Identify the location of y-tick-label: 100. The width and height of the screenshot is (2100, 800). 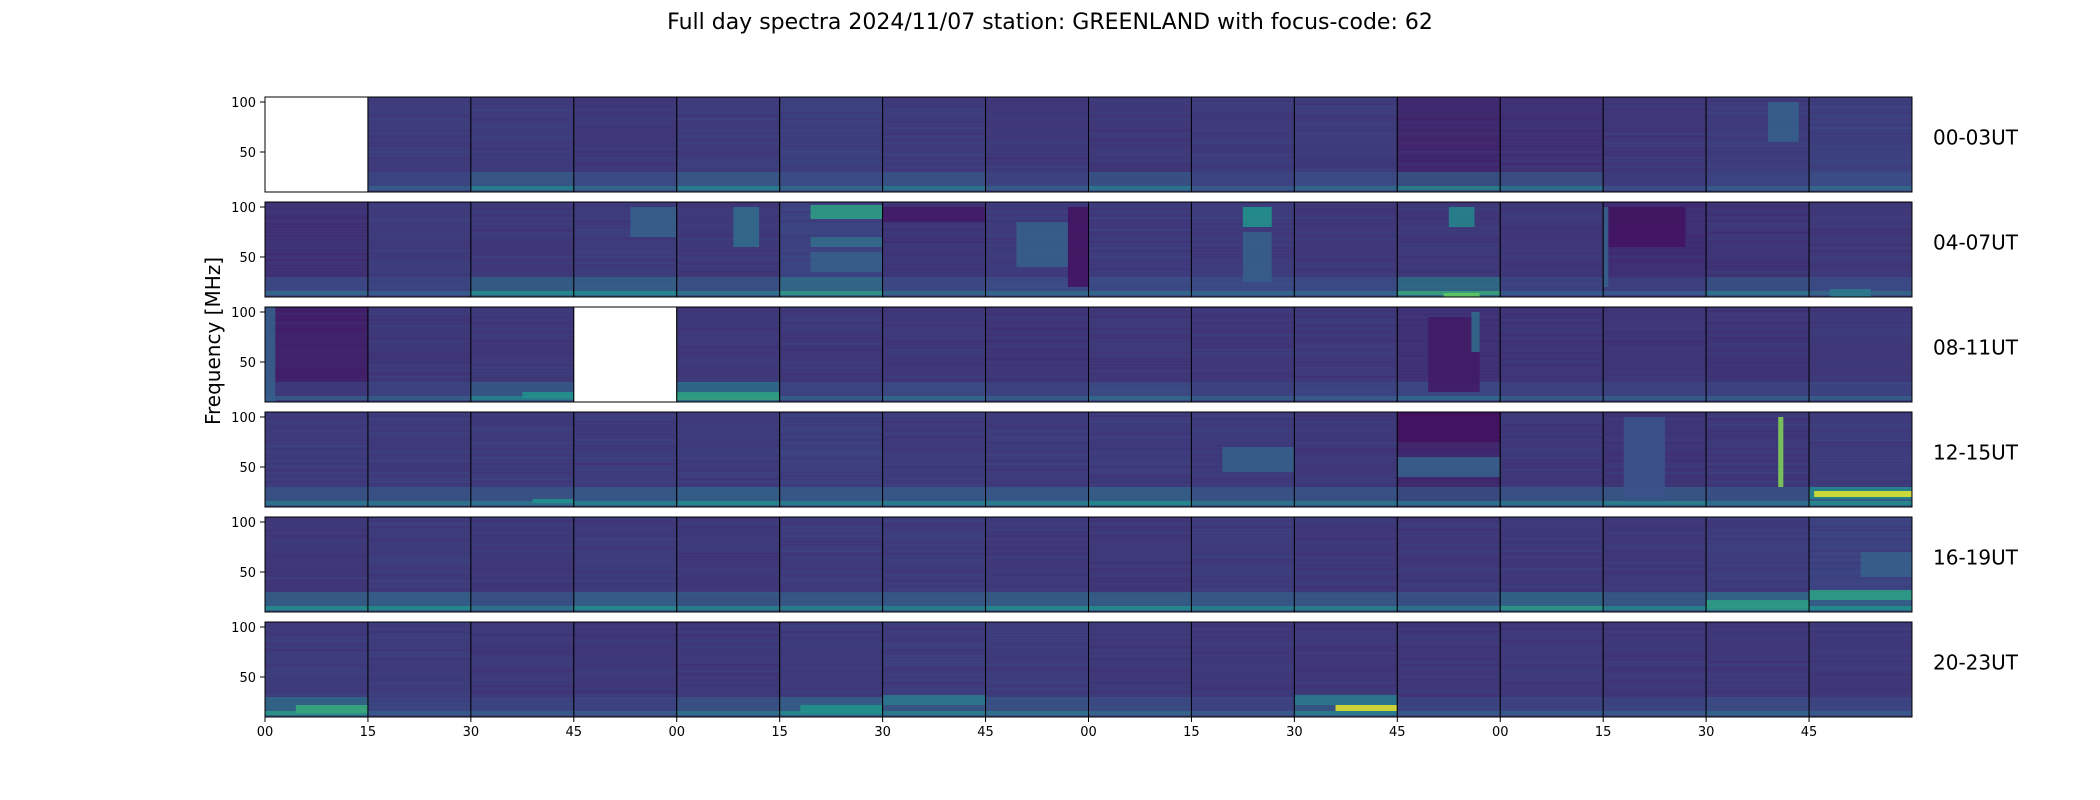
(243, 418).